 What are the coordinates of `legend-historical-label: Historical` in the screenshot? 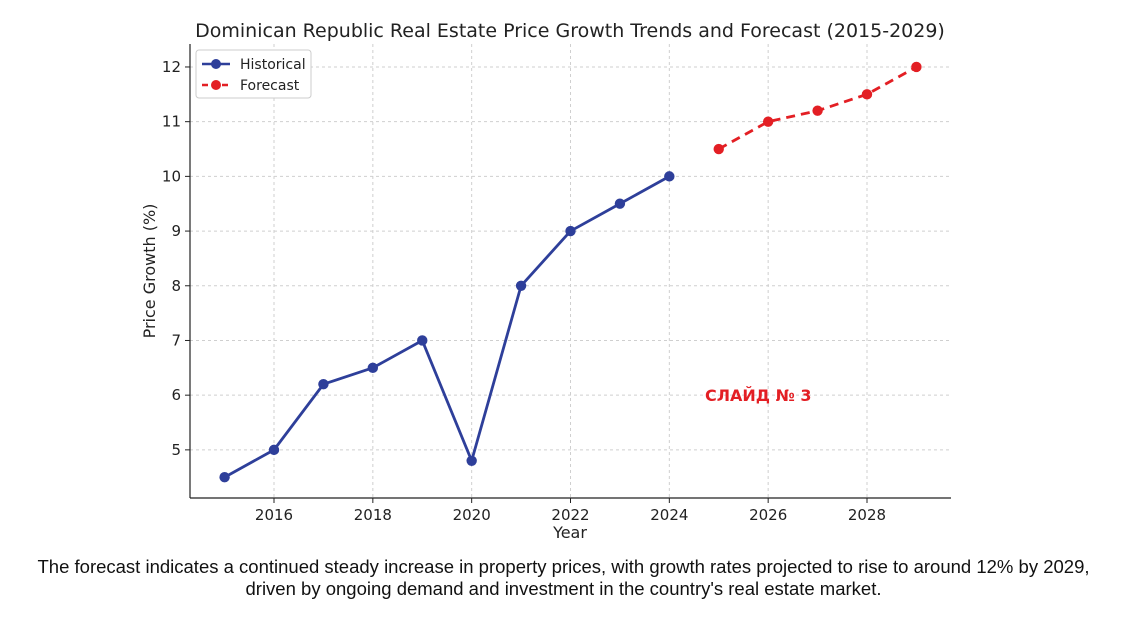 It's located at (273, 65).